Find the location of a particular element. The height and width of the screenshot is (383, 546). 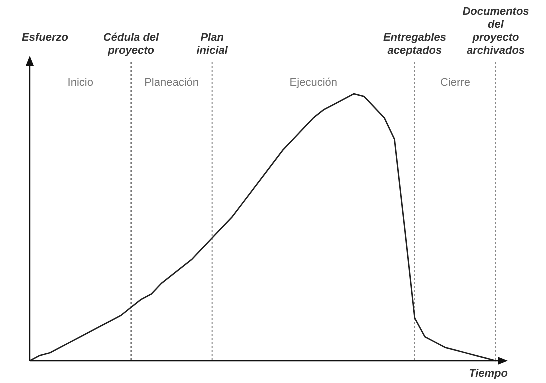

y-axis-title: Esfuerzo is located at coordinates (45, 38).